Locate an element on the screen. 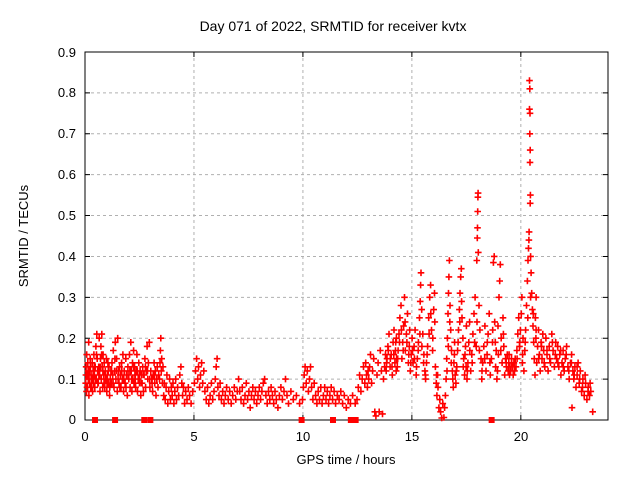 The width and height of the screenshot is (640, 480). x-tick-label: 15 is located at coordinates (412, 436).